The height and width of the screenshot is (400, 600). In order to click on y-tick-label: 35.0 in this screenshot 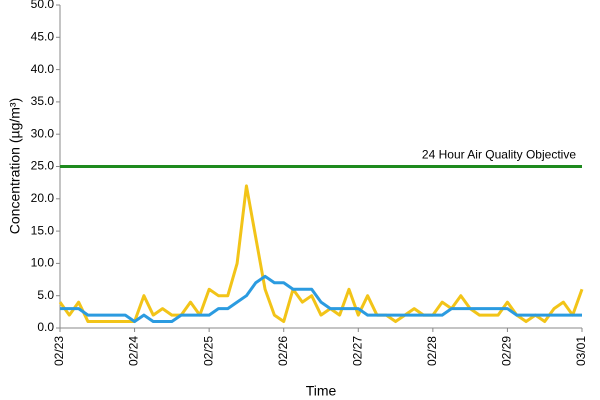, I will do `click(43, 101)`.